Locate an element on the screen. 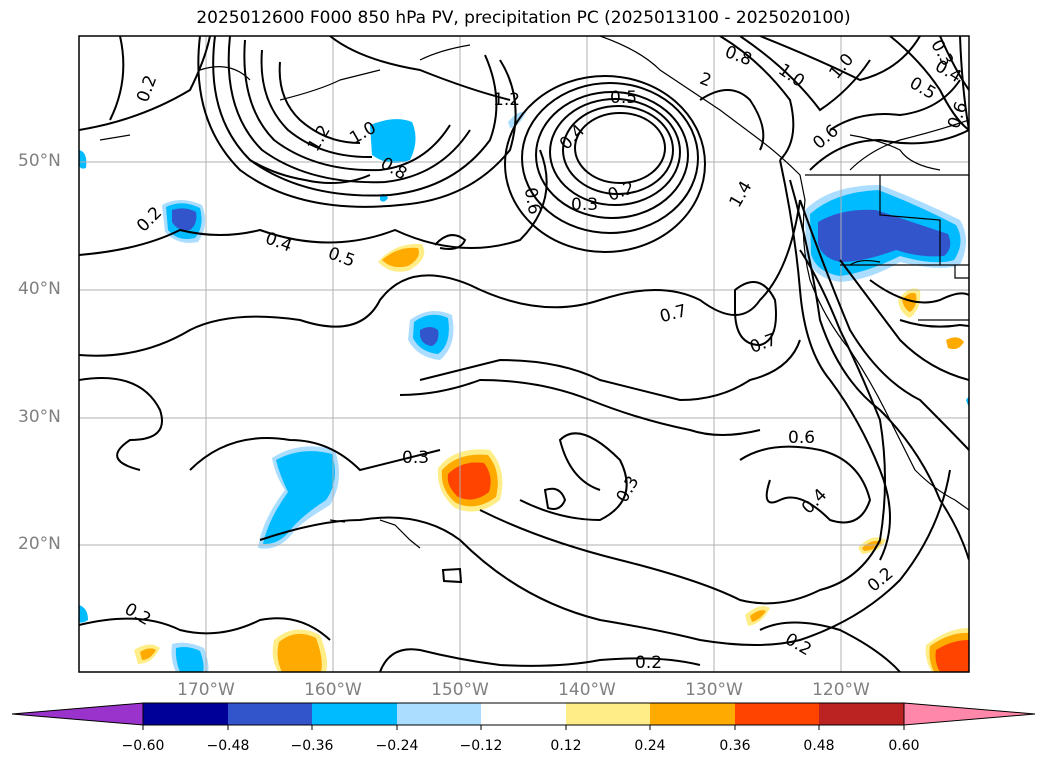 Image resolution: width=1047 pixels, height=765 pixels. contour-label: 1.4 is located at coordinates (741, 194).